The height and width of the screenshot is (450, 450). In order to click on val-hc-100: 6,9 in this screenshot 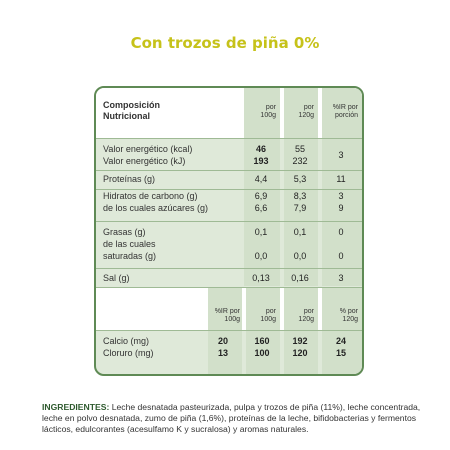, I will do `click(261, 196)`.